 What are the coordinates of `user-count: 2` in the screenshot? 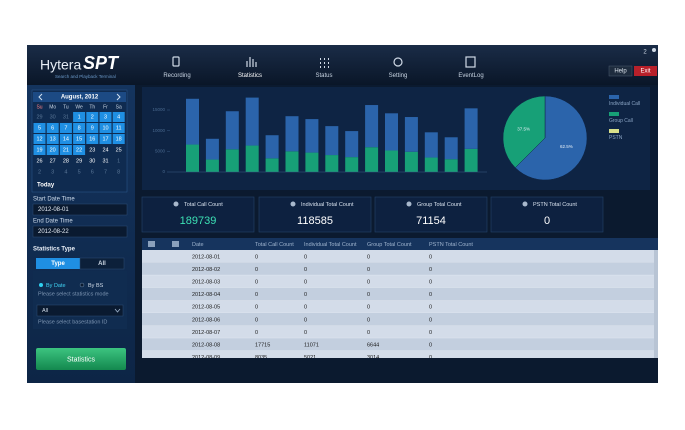 It's located at (645, 53).